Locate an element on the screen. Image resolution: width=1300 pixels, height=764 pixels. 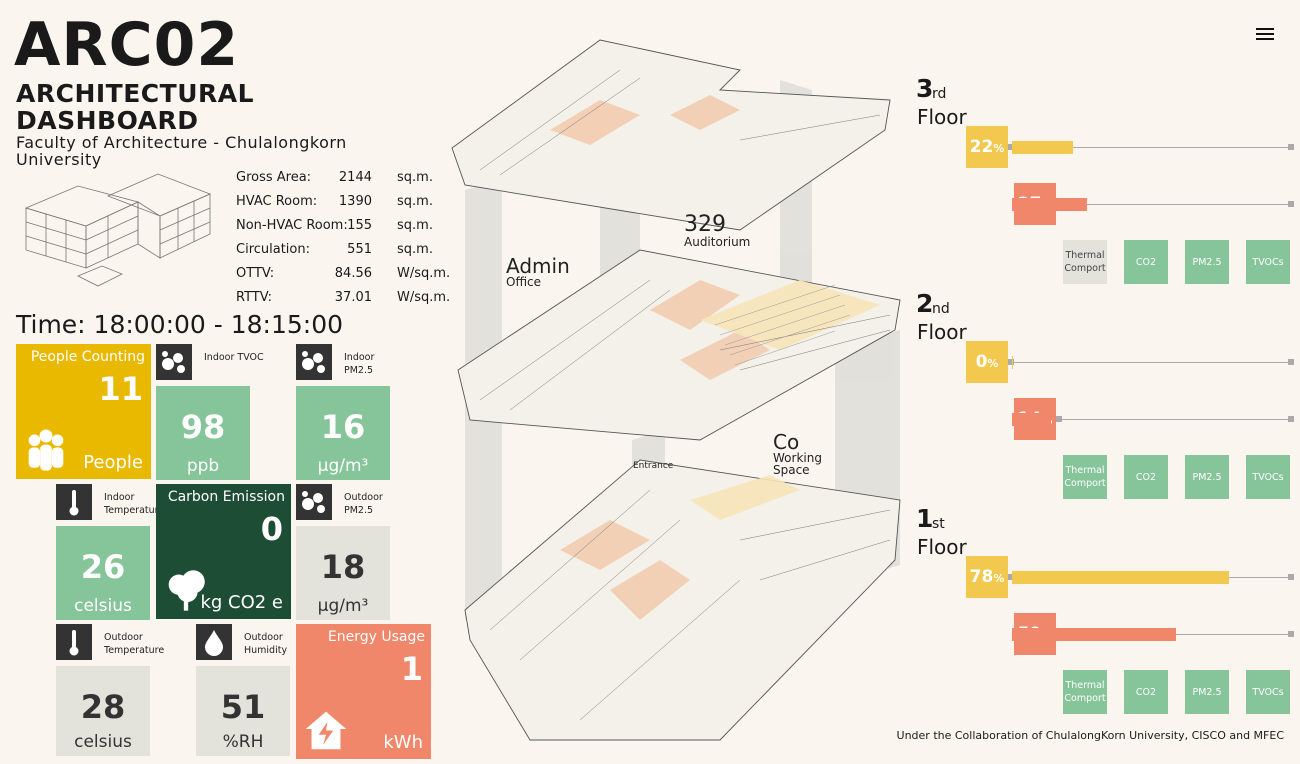
metric-tile: 26 celsius is located at coordinates (103, 573).